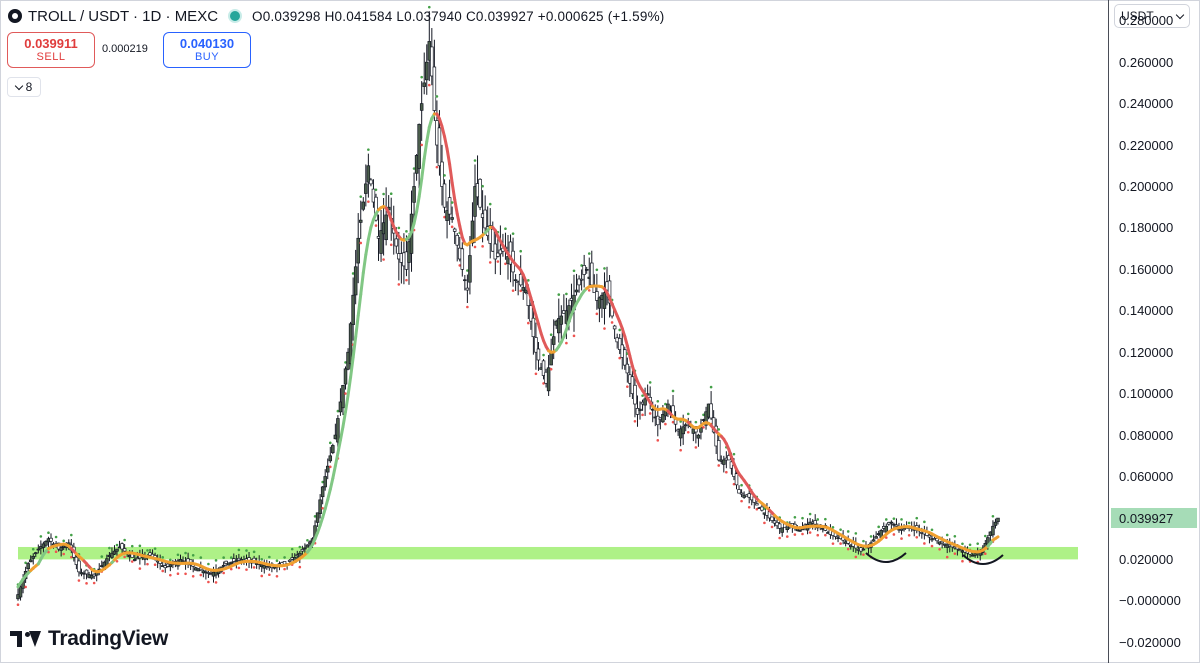 The height and width of the screenshot is (663, 1200). I want to click on last-price-label: 0.039927, so click(1154, 518).